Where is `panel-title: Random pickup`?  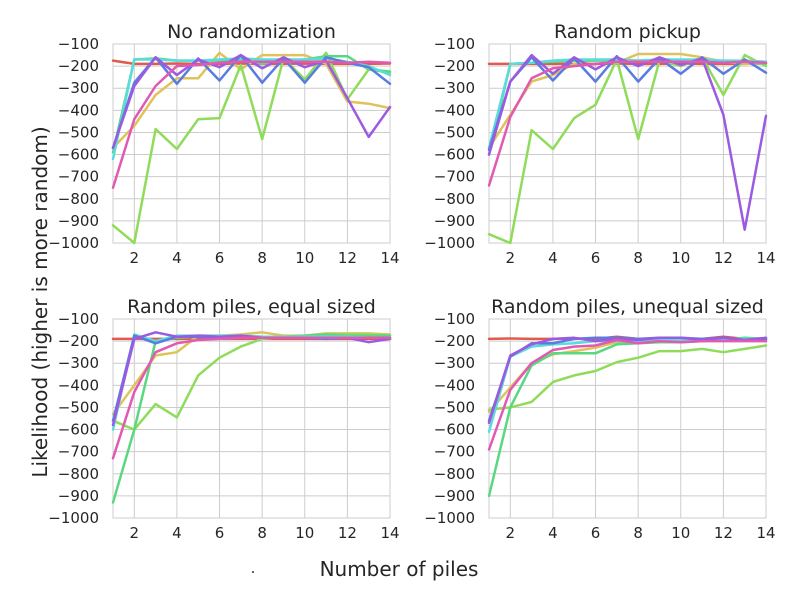
panel-title: Random pickup is located at coordinates (627, 32).